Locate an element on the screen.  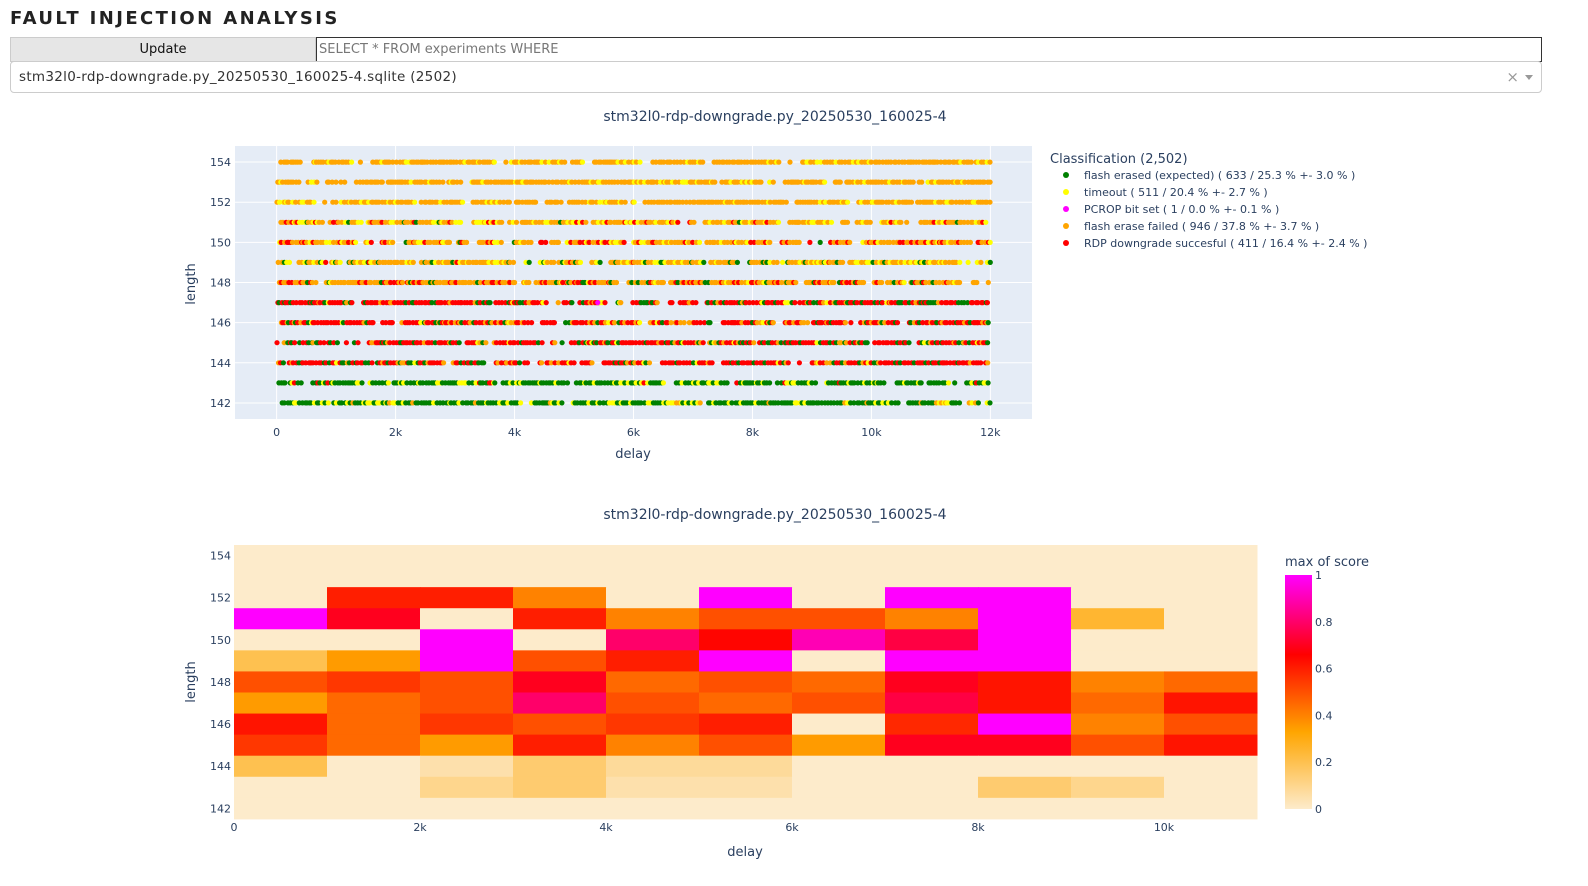
legend-item: timeout ( 511 / 20.4 % +- 2.7 % ) is located at coordinates (1176, 192).